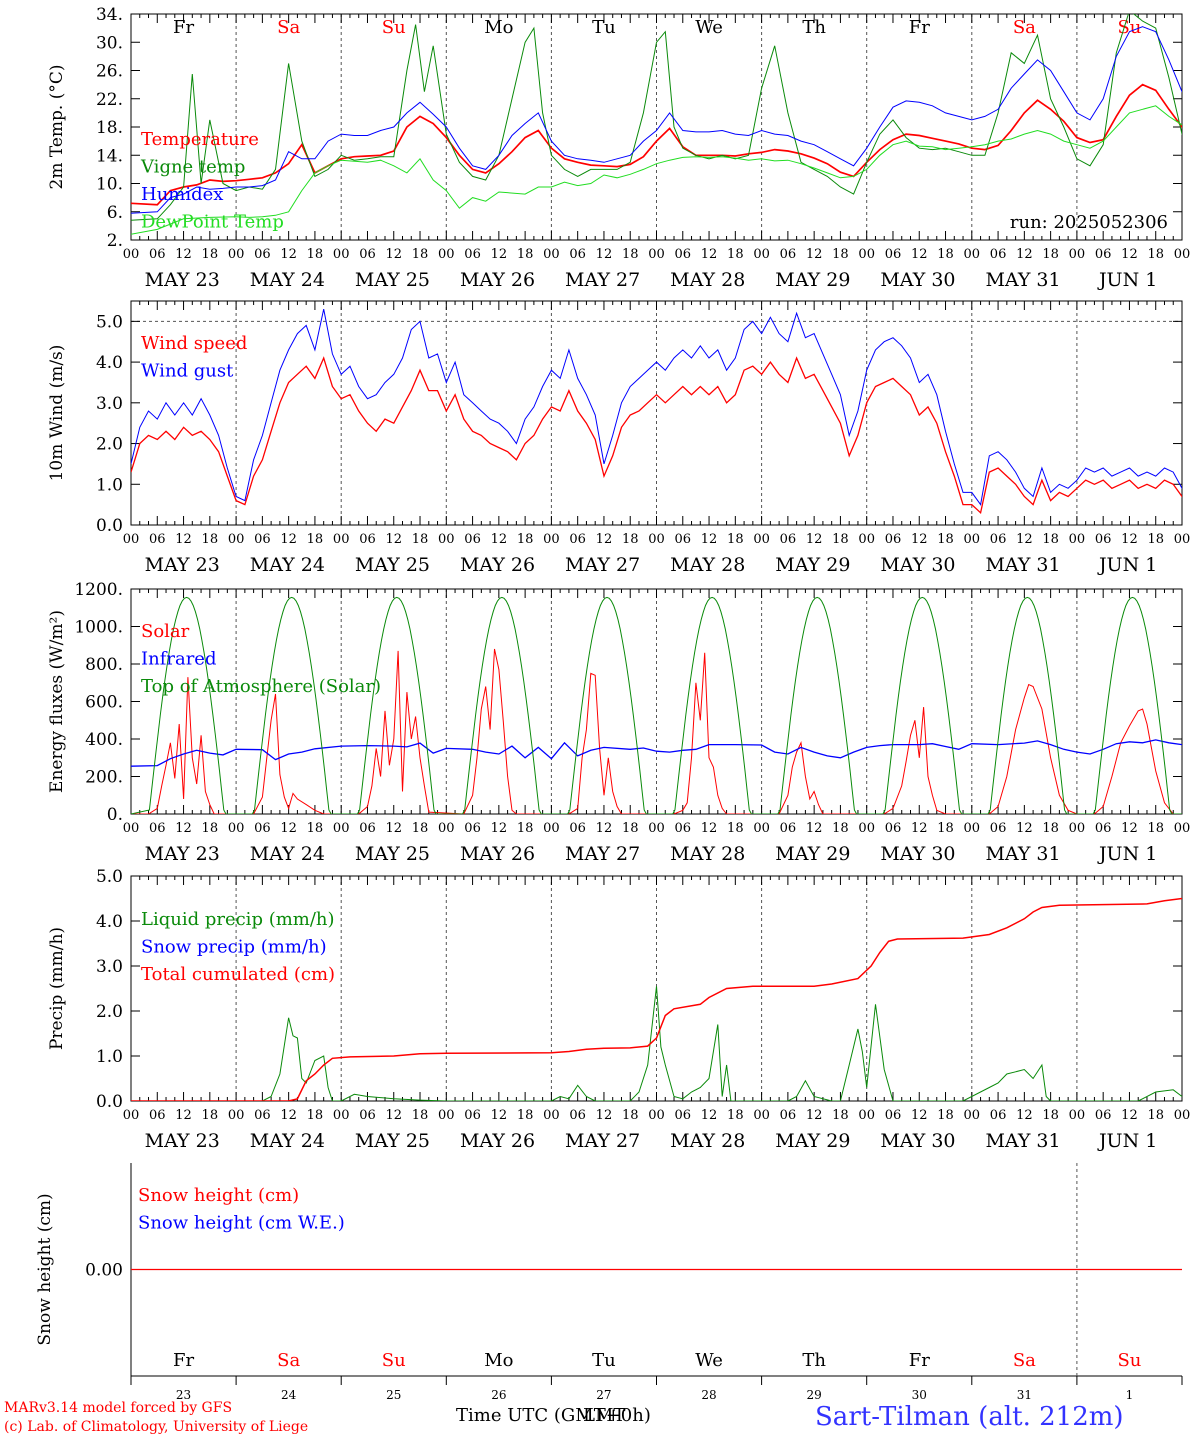 The image size is (1194, 1440). I want to click on panel-frame, so click(656, 701).